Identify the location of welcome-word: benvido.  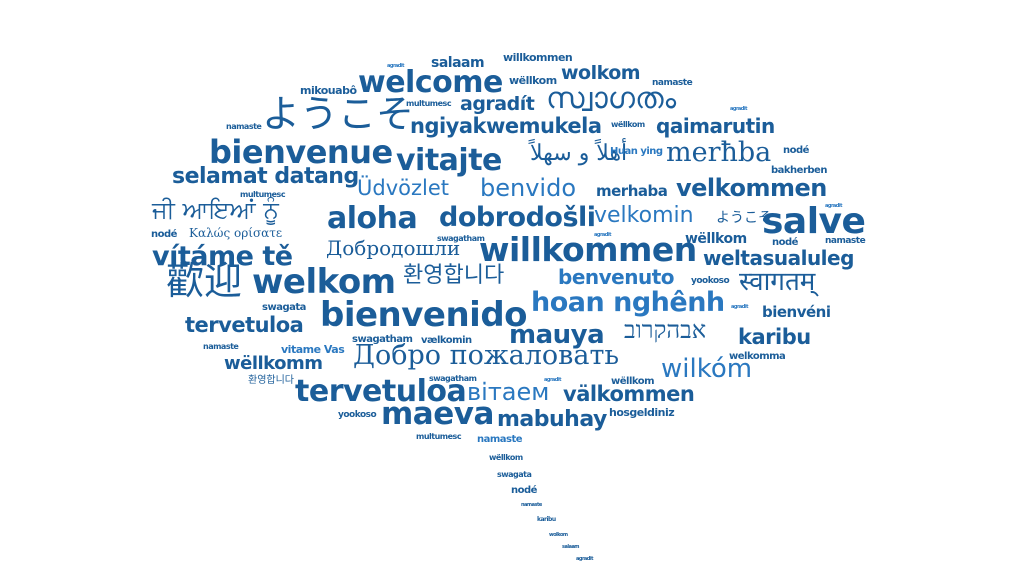
(528, 188).